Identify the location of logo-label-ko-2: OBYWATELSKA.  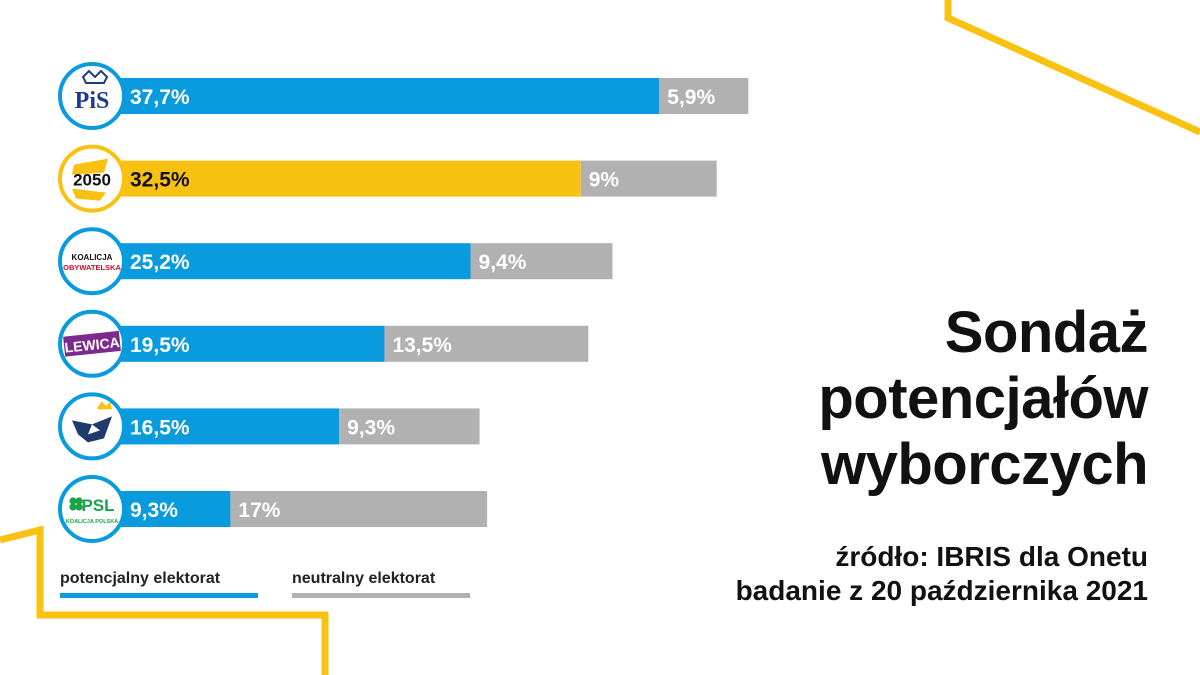
(92, 267).